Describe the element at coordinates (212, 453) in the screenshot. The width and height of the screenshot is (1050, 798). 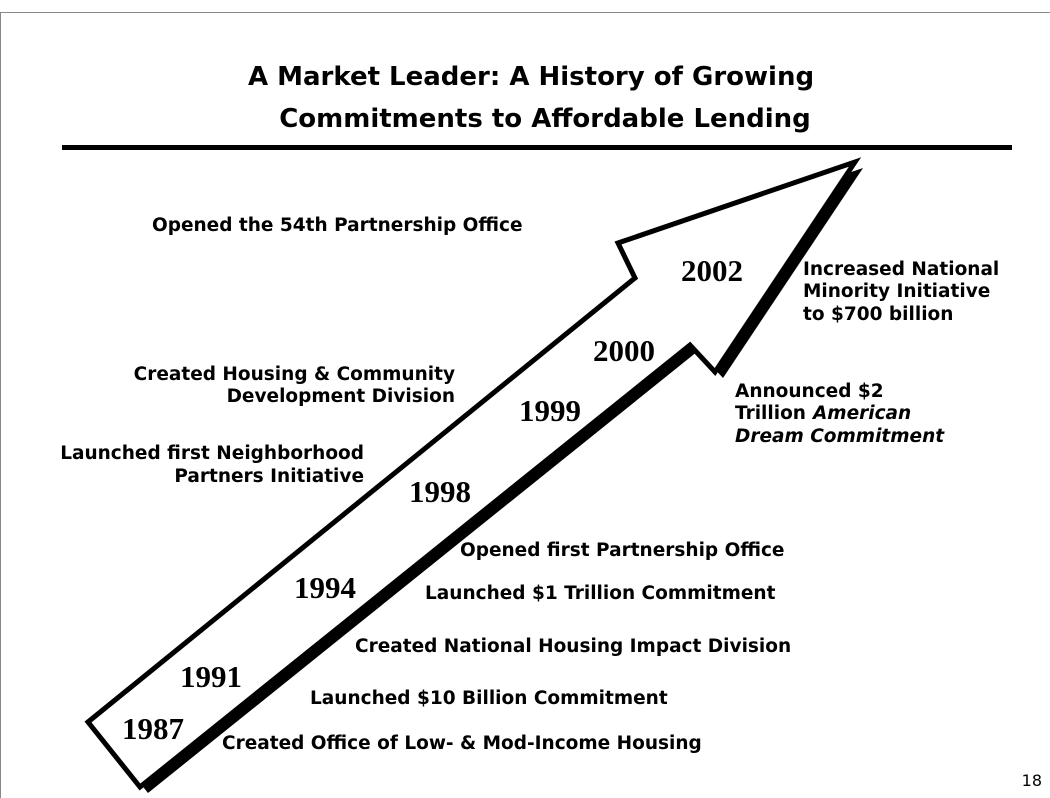
I see `event-text: Launched first Neighborhood` at that location.